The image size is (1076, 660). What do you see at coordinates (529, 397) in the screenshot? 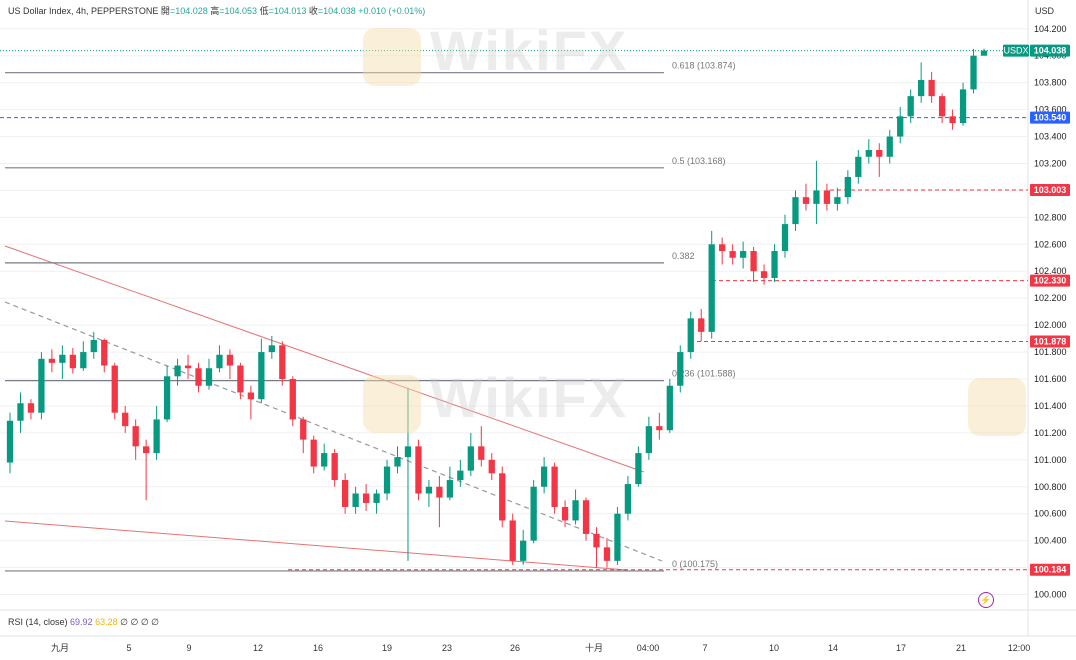
I see `watermark: WikiFX` at bounding box center [529, 397].